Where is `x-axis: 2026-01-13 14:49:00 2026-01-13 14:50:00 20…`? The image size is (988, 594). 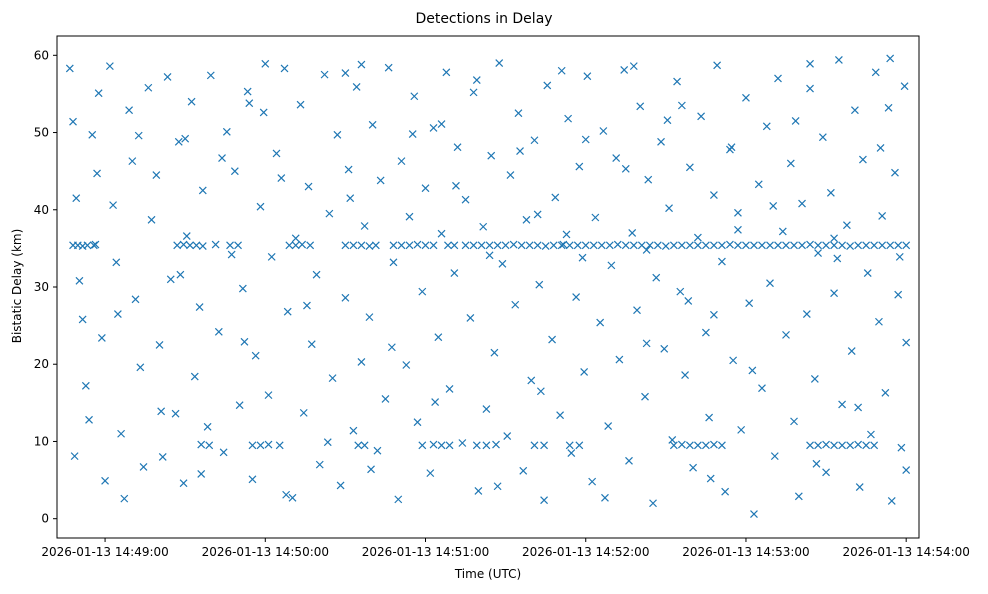 x-axis: 2026-01-13 14:49:00 2026-01-13 14:50:00 20… is located at coordinates (505, 548).